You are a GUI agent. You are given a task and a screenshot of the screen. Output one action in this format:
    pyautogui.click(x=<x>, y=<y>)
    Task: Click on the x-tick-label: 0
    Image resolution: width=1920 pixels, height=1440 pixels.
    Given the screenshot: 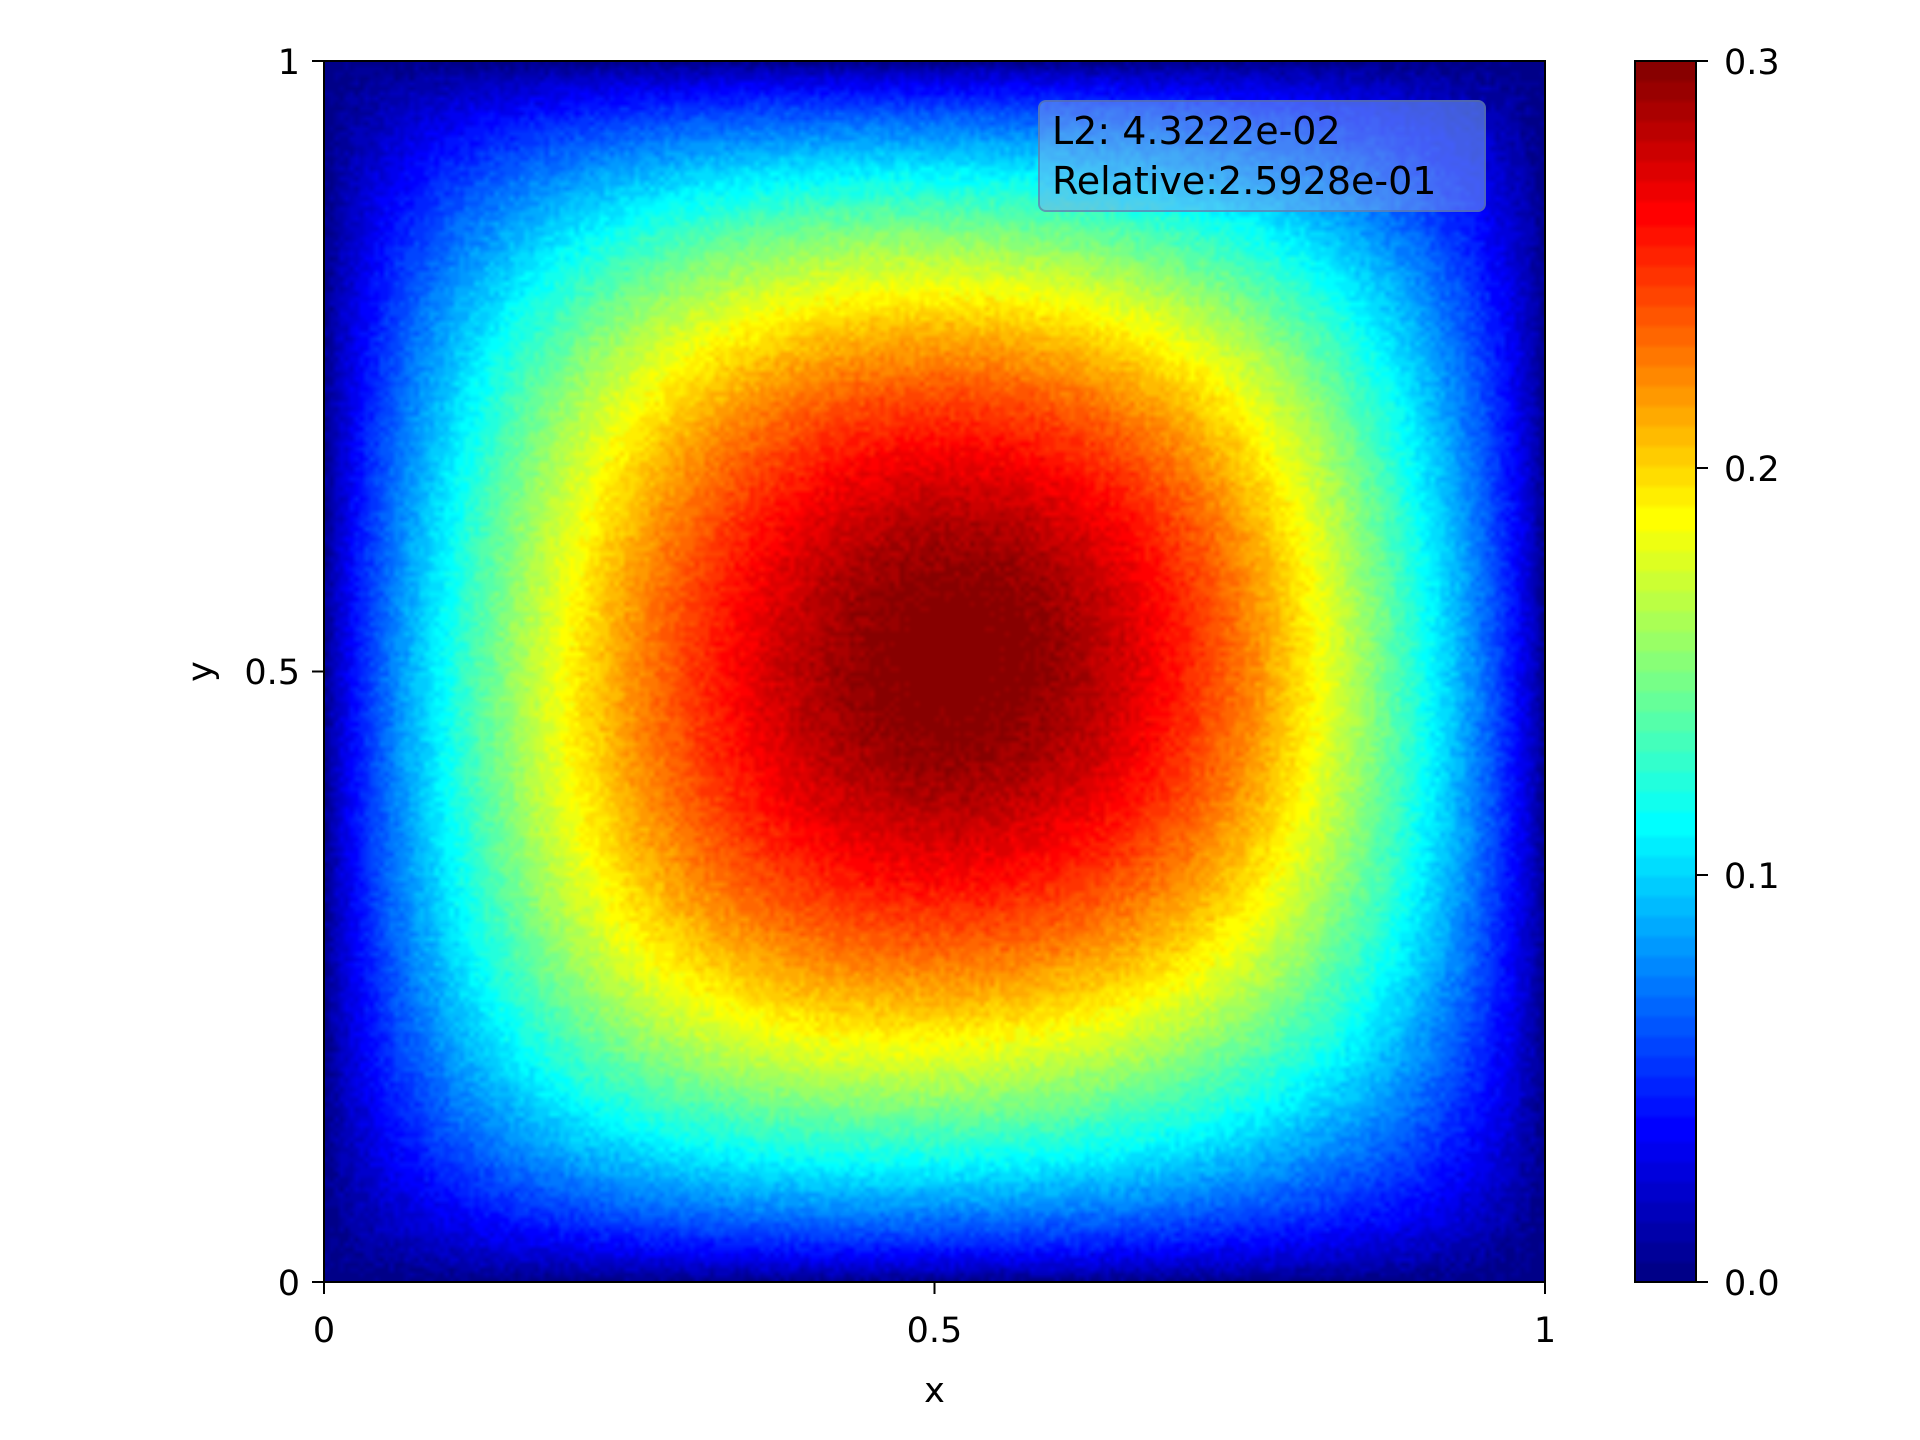 What is the action you would take?
    pyautogui.click(x=324, y=1331)
    